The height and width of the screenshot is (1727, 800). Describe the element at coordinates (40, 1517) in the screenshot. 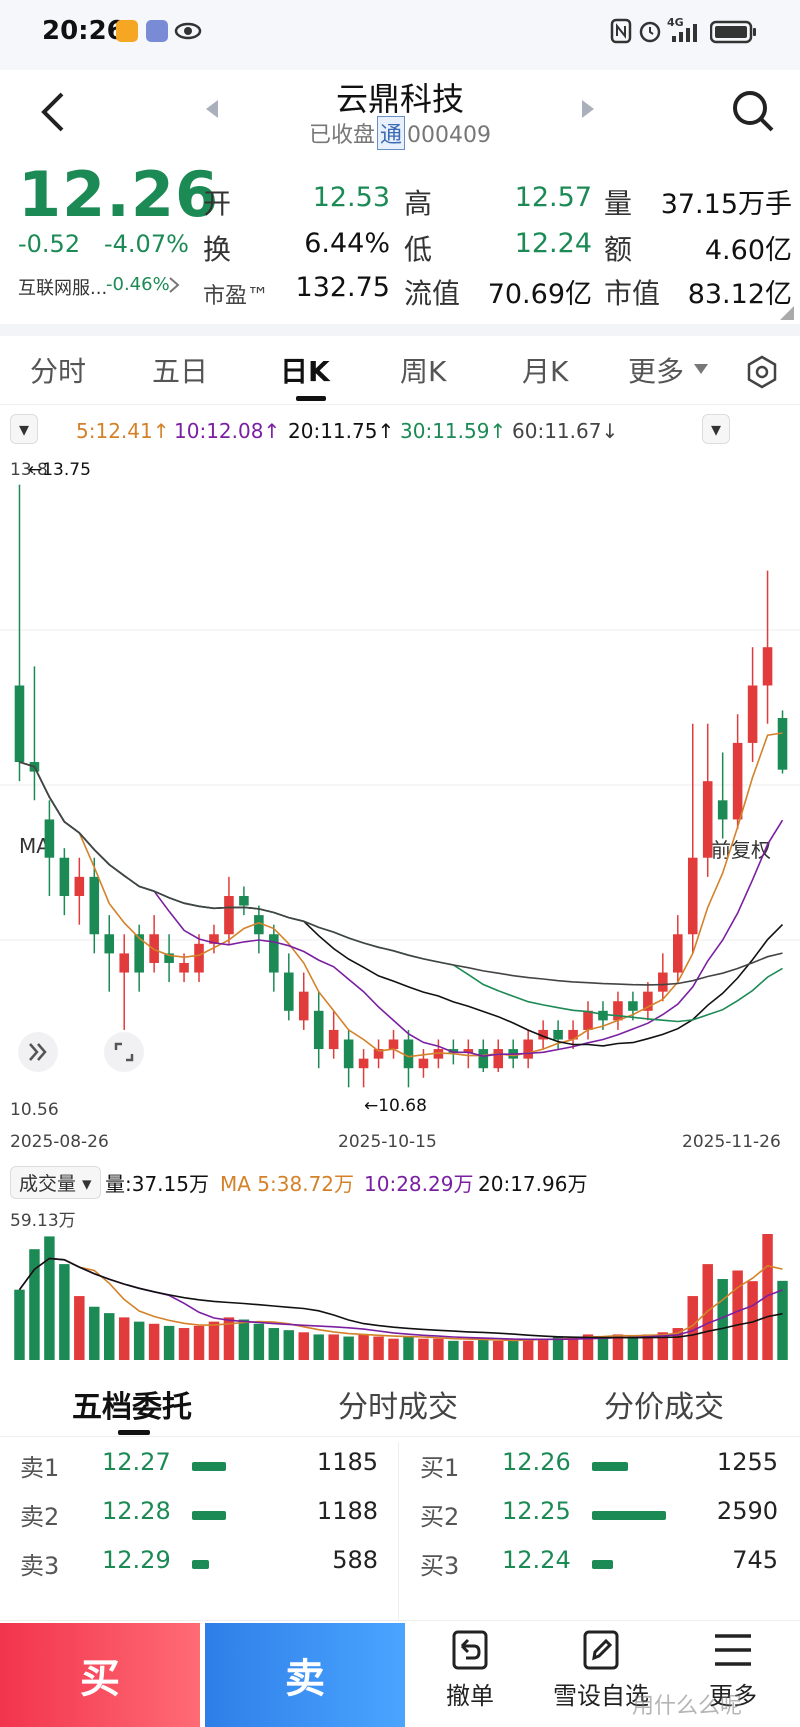

I see `sell-level-label: 卖2` at that location.